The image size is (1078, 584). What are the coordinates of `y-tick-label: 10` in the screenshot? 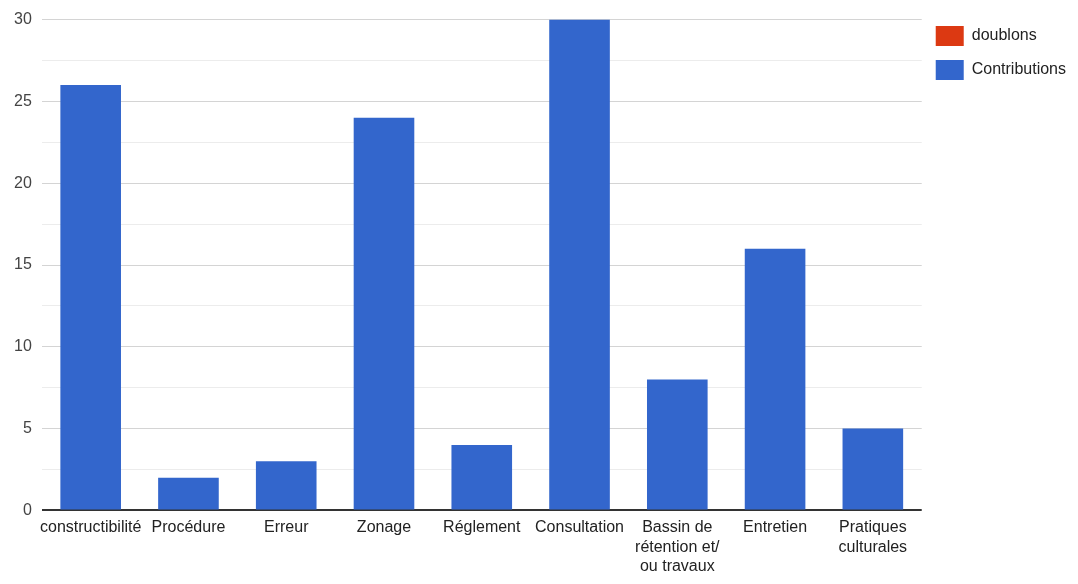 It's located at (23, 346).